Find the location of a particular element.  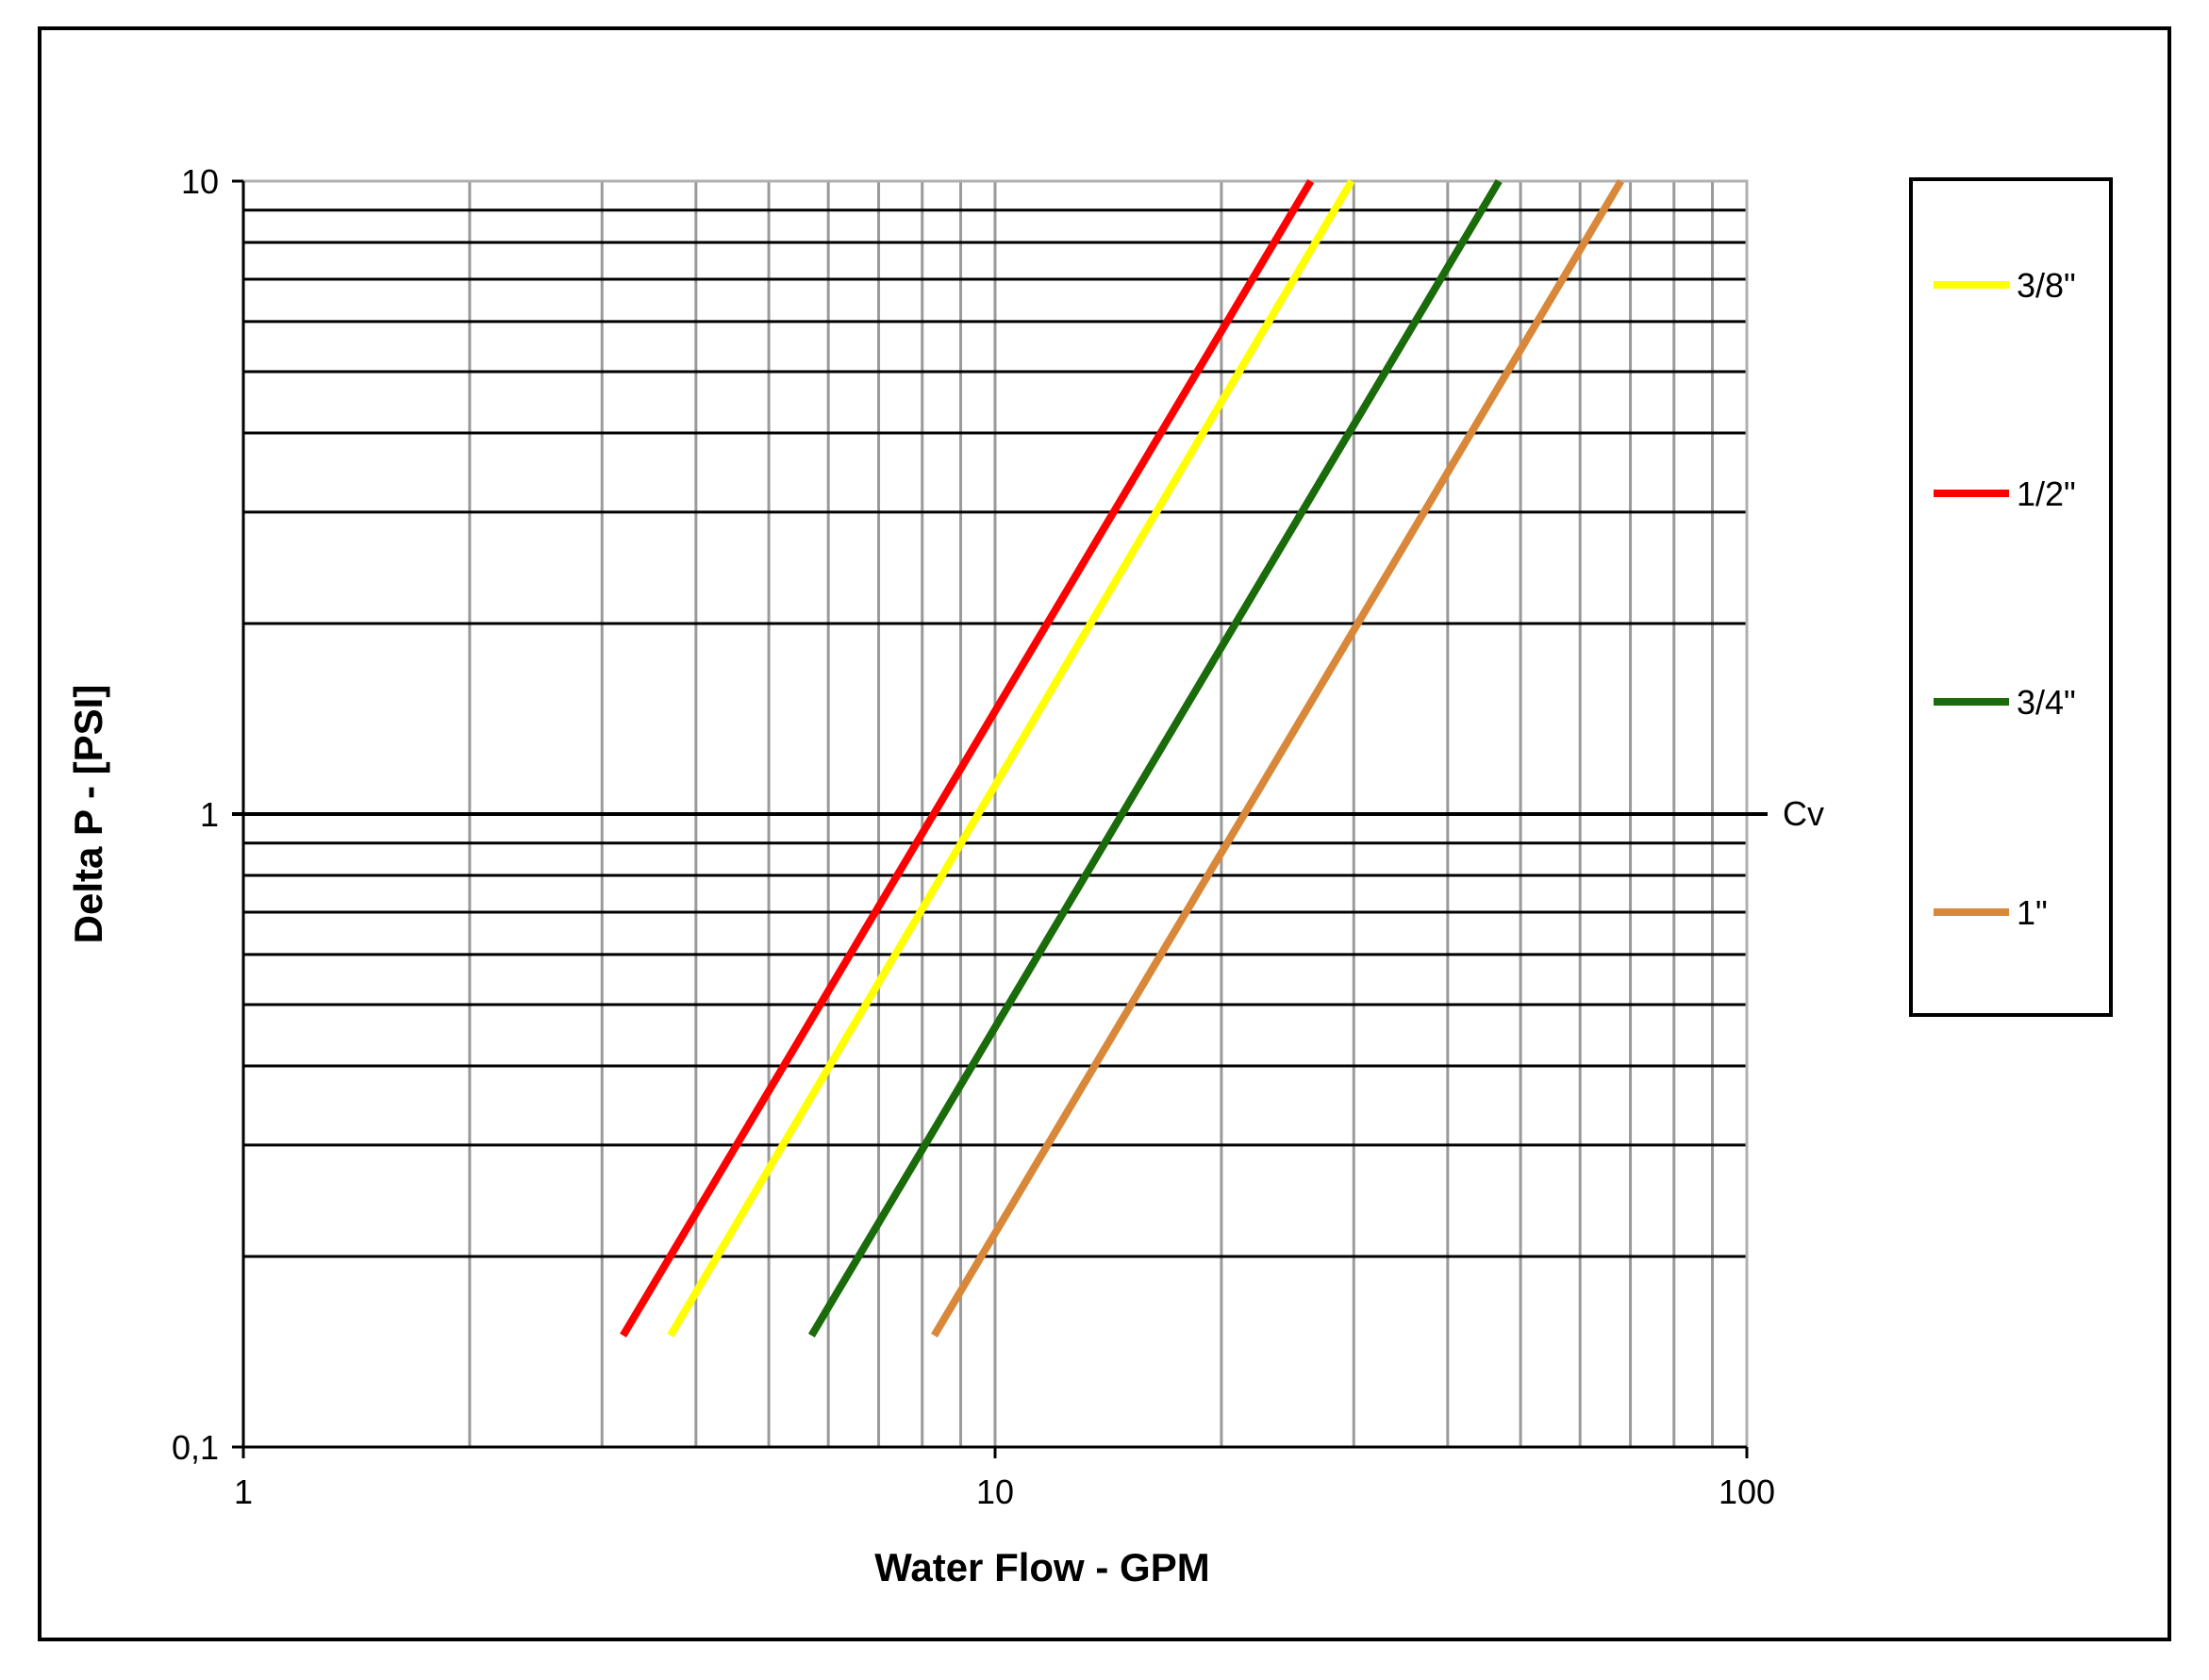

legend-box is located at coordinates (2011, 597).